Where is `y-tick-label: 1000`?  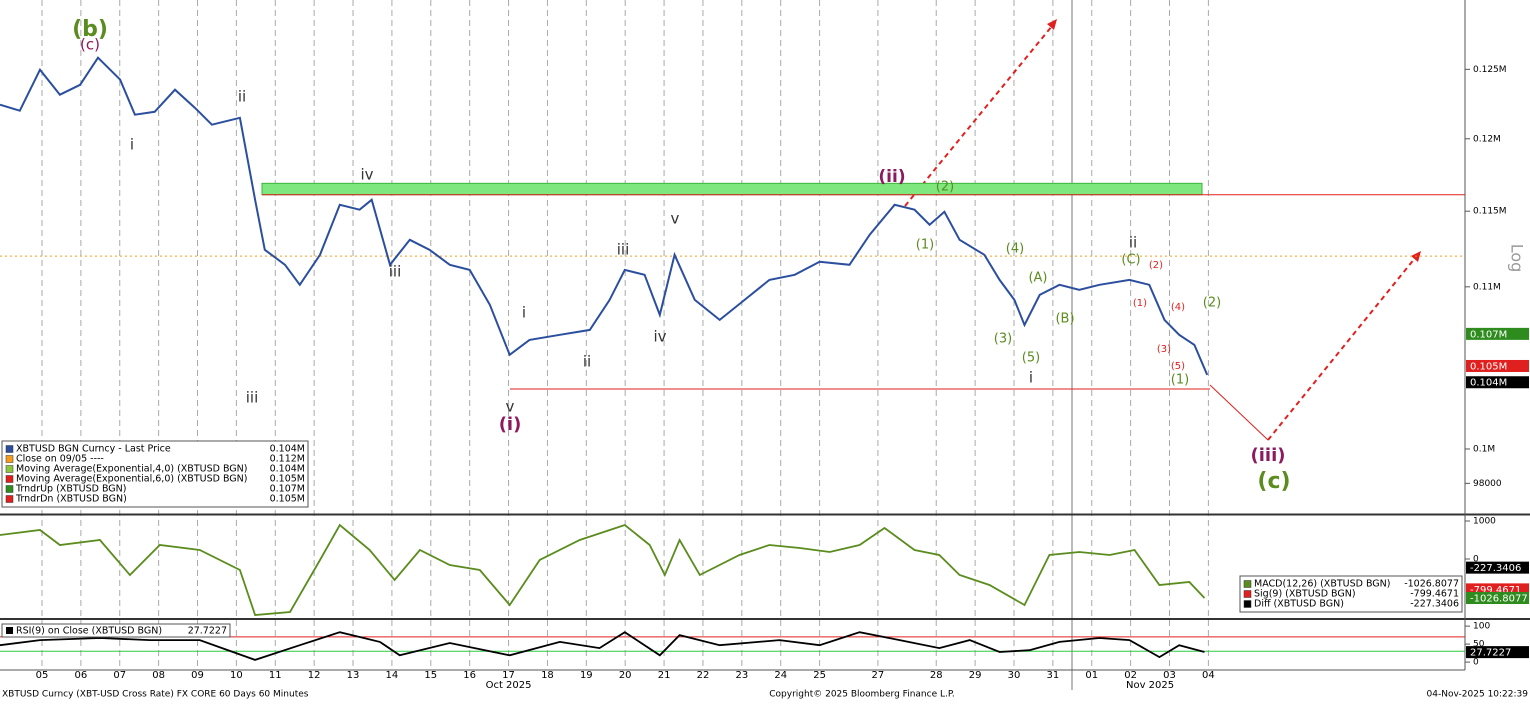
y-tick-label: 1000 is located at coordinates (1484, 522).